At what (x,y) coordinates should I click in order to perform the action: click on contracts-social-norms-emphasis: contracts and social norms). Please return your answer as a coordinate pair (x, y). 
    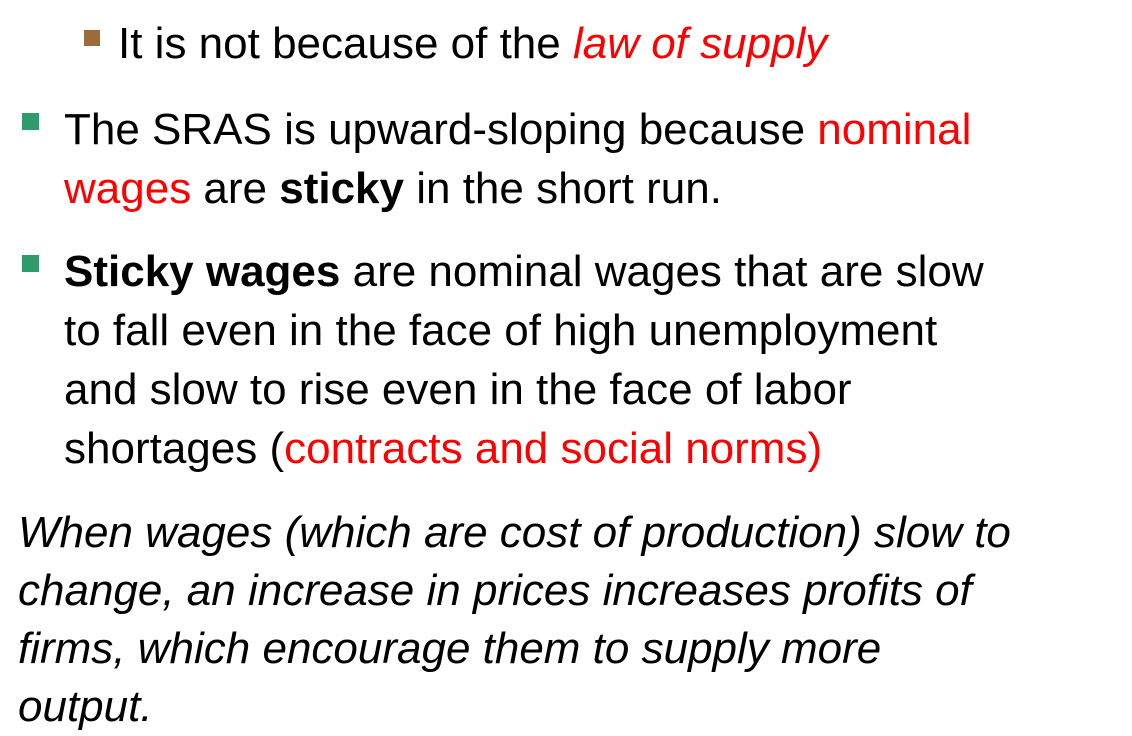
    Looking at the image, I should click on (553, 448).